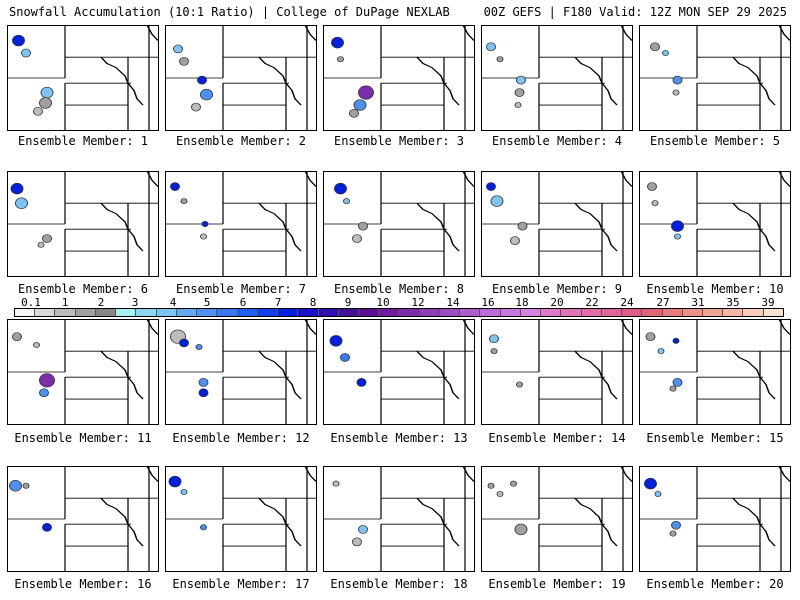 The width and height of the screenshot is (800, 600). I want to click on colorbar-tick-label: 7, so click(278, 302).